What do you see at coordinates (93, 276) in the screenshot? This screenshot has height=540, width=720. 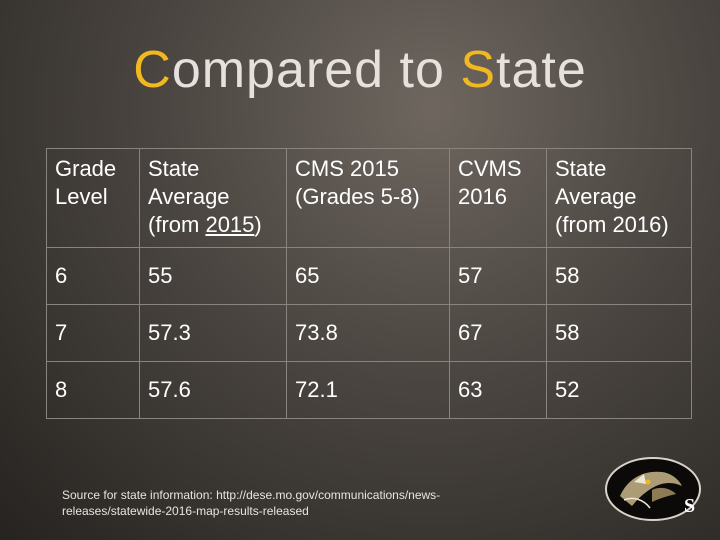 I see `table-cell: 6` at bounding box center [93, 276].